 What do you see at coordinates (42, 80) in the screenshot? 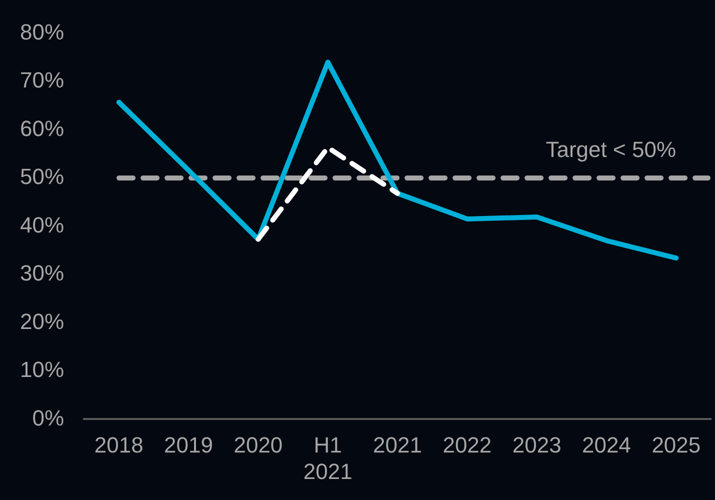
I see `y-tick-label: 70%` at bounding box center [42, 80].